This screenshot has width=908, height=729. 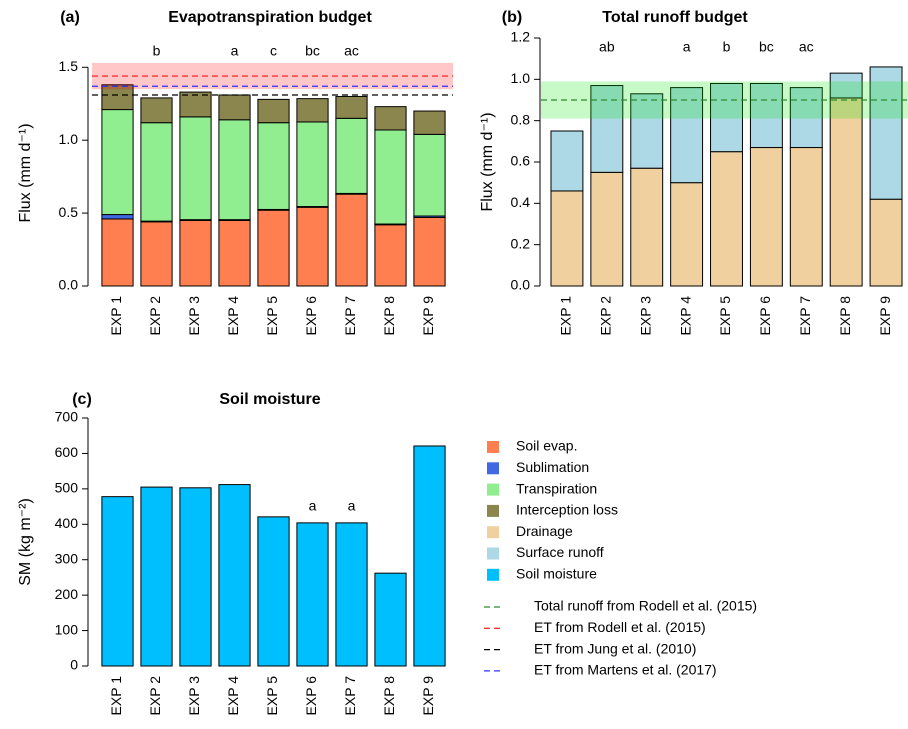 I want to click on panel-label: (a), so click(x=70, y=17).